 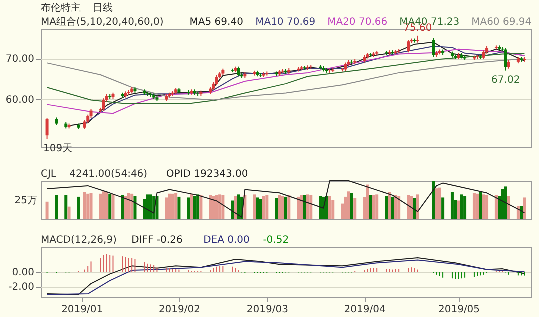 I want to click on y-axis-title: 25万, so click(x=26, y=201).